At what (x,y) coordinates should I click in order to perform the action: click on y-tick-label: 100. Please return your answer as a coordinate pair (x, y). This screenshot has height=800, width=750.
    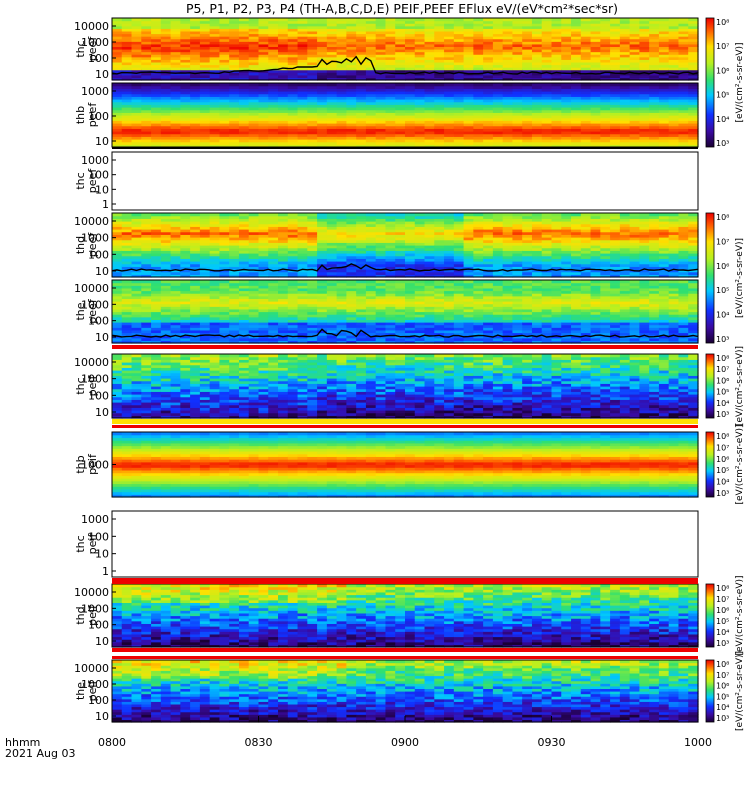
    Looking at the image, I should click on (98, 116).